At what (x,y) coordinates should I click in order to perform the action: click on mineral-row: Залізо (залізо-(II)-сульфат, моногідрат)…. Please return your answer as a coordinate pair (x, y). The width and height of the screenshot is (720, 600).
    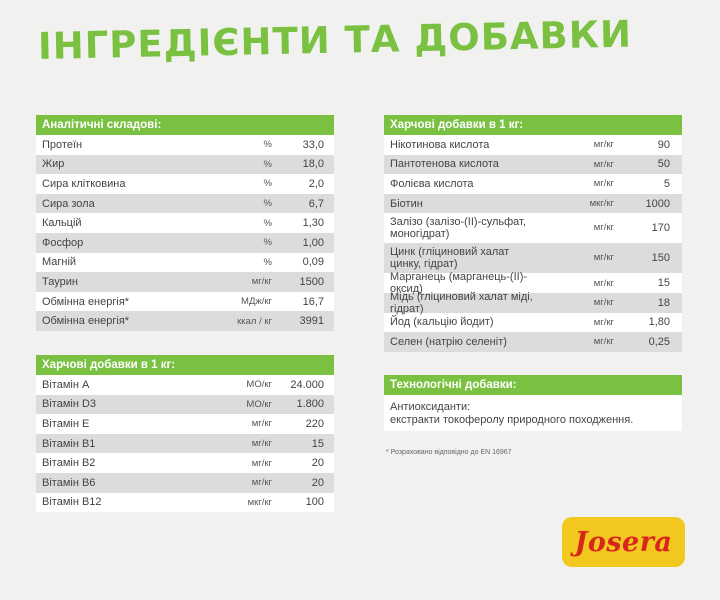
    Looking at the image, I should click on (533, 228).